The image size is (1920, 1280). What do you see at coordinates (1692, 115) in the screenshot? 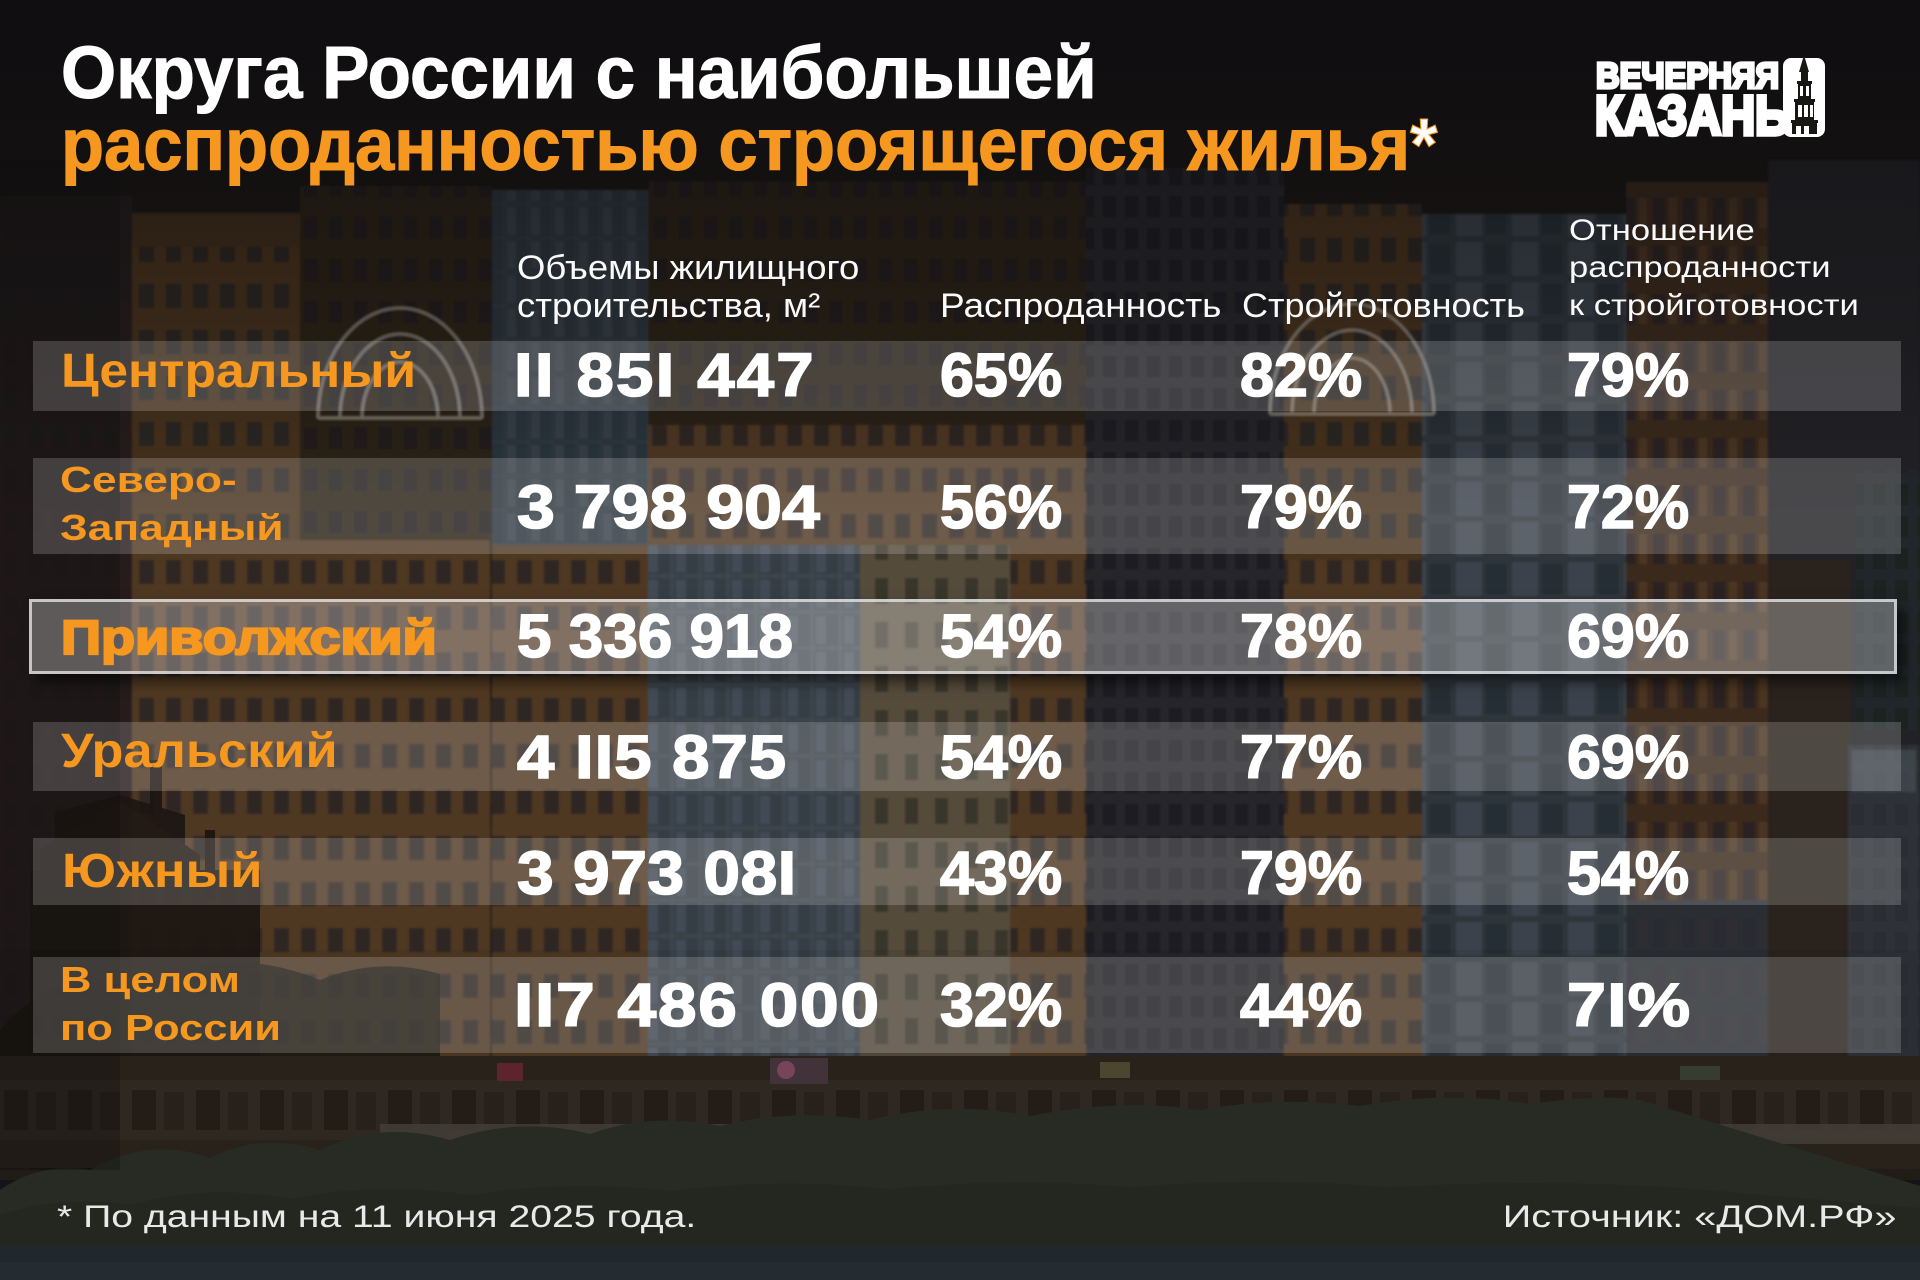
I see `svg-text: КАЗАНЬ` at bounding box center [1692, 115].